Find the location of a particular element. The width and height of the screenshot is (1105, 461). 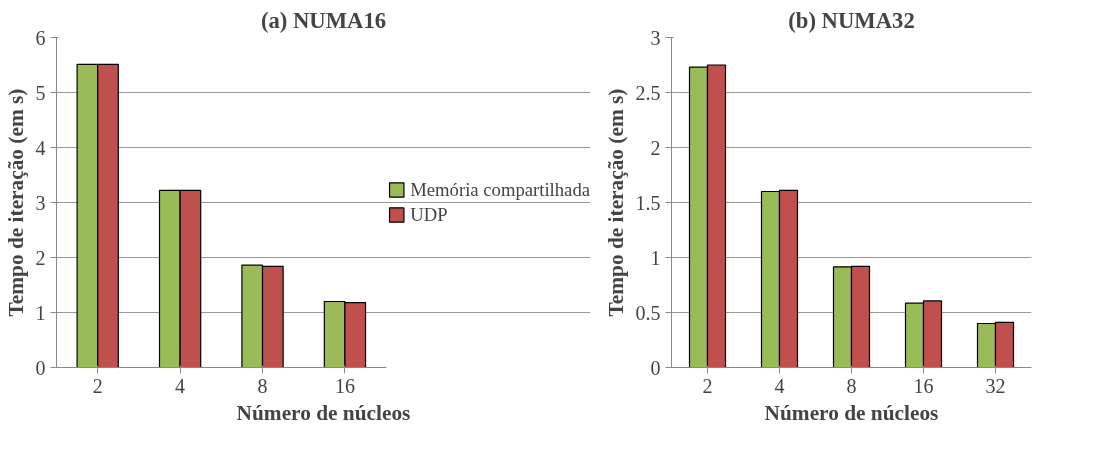

legend-label: UDP is located at coordinates (429, 214).